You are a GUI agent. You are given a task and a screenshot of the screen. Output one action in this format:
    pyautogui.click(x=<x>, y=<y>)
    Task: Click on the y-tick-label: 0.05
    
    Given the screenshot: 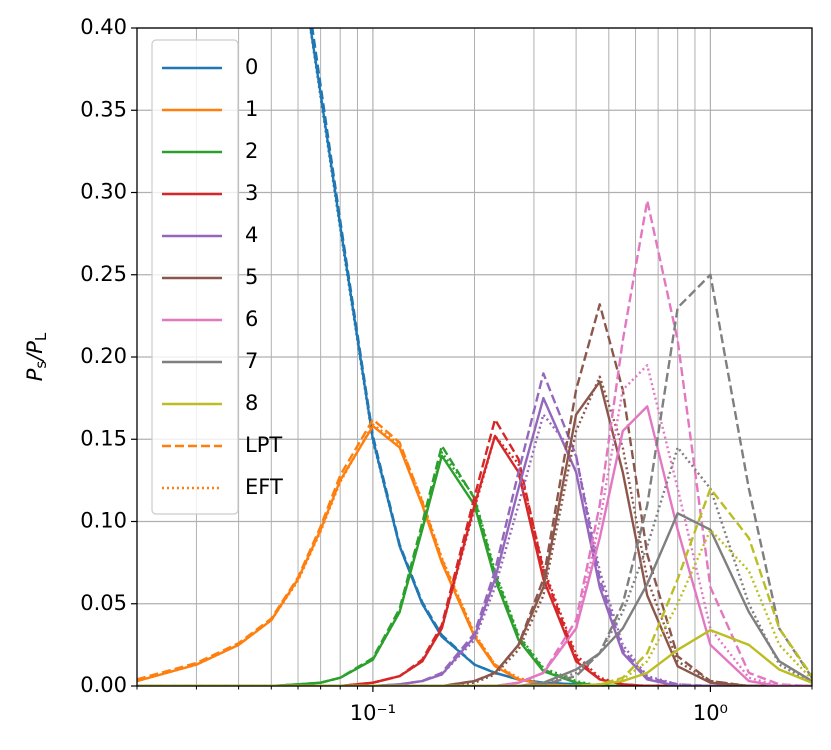 What is the action you would take?
    pyautogui.click(x=103, y=603)
    